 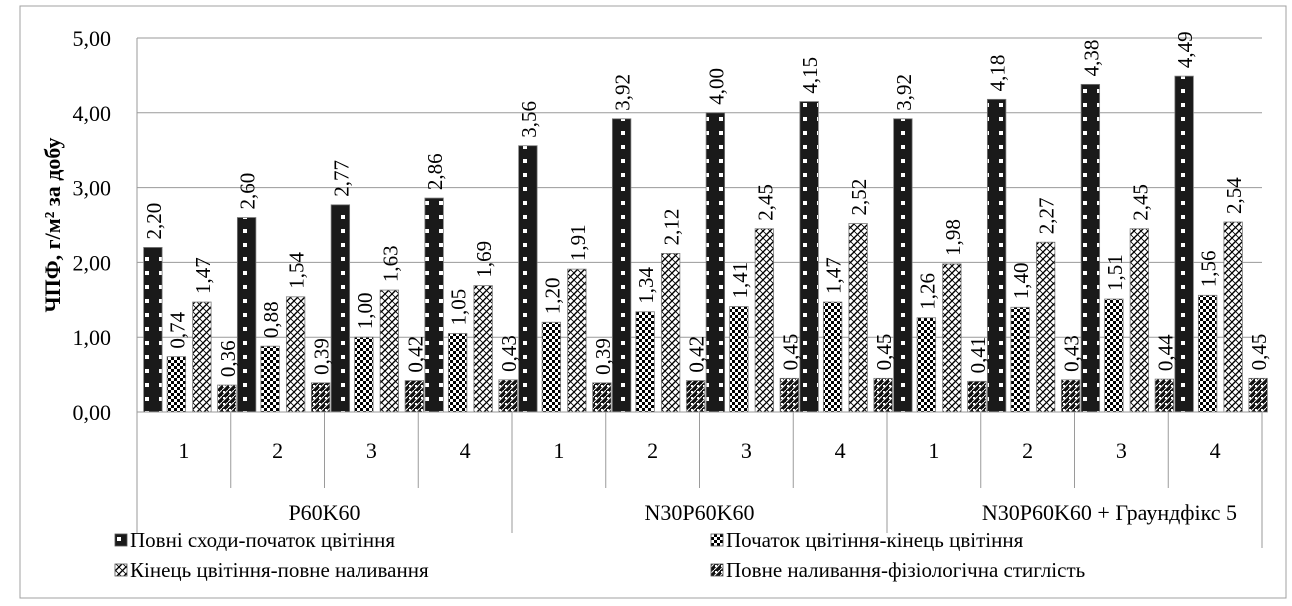 What do you see at coordinates (341, 178) in the screenshot?
I see `data-label: 2,77` at bounding box center [341, 178].